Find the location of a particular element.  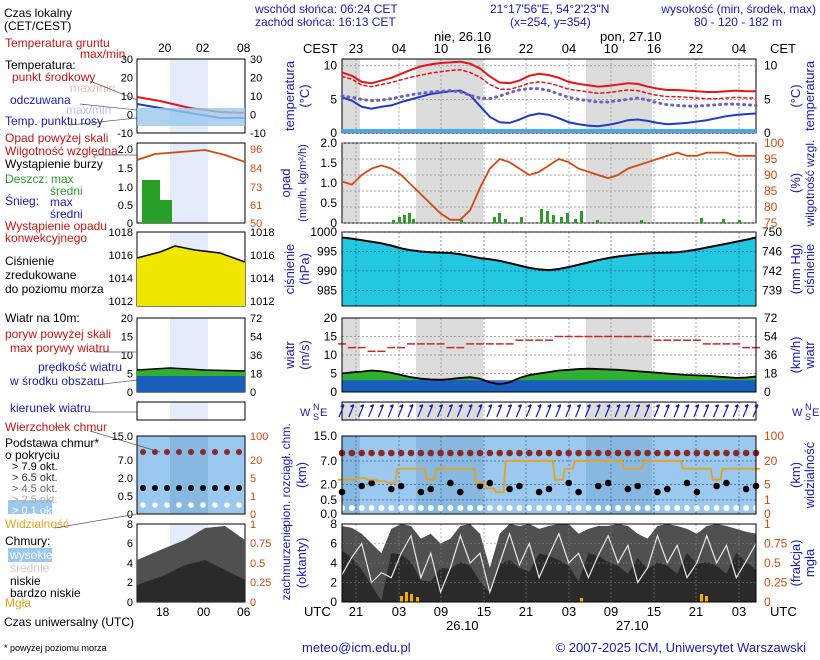

legend-cb-dot is located at coordinates (143, 452).